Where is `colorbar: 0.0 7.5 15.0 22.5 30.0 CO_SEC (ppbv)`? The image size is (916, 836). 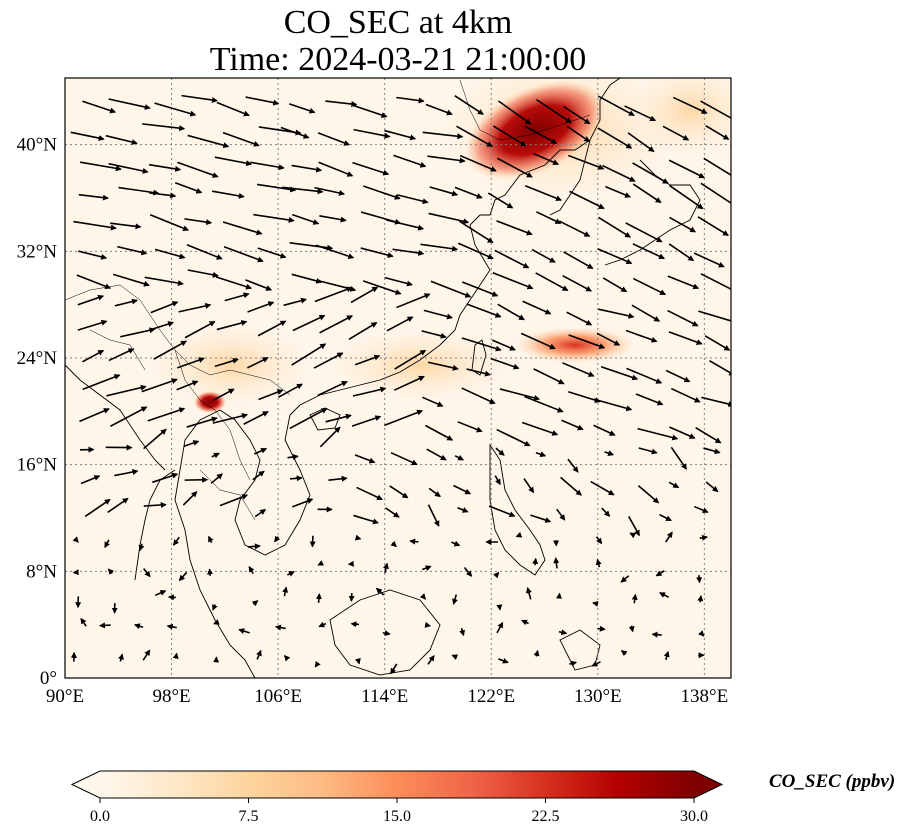 colorbar: 0.0 7.5 15.0 22.5 30.0 CO_SEC (ppbv) is located at coordinates (482, 797).